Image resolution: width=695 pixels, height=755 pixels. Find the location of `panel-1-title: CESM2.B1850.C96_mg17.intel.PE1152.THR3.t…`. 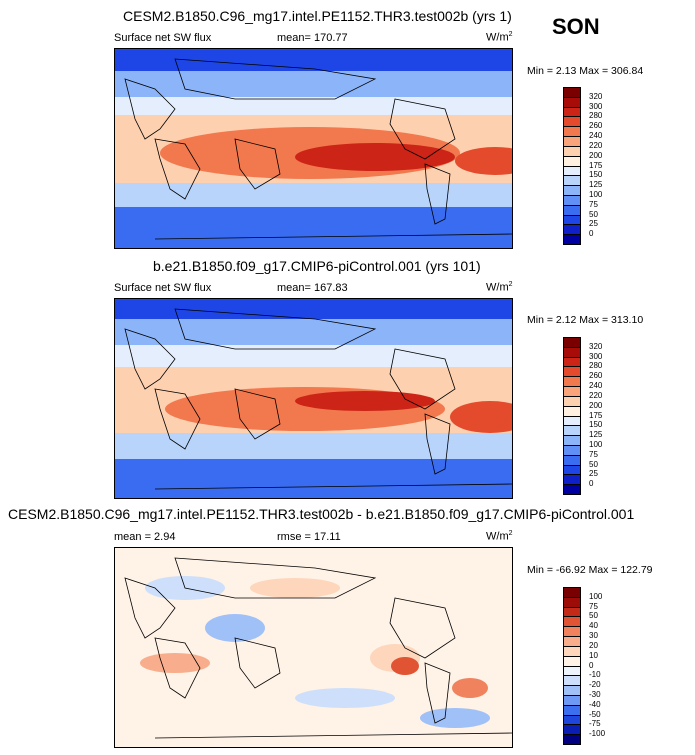

panel-1-title: CESM2.B1850.C96_mg17.intel.PE1152.THR3.t… is located at coordinates (317, 16).